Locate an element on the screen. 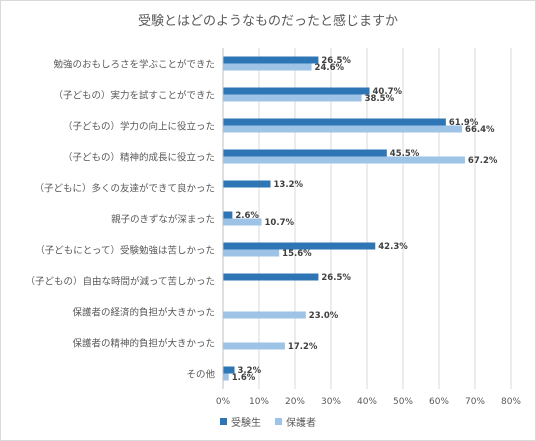 The image size is (536, 441). legend-item-series-0: 受験生 is located at coordinates (240, 421).